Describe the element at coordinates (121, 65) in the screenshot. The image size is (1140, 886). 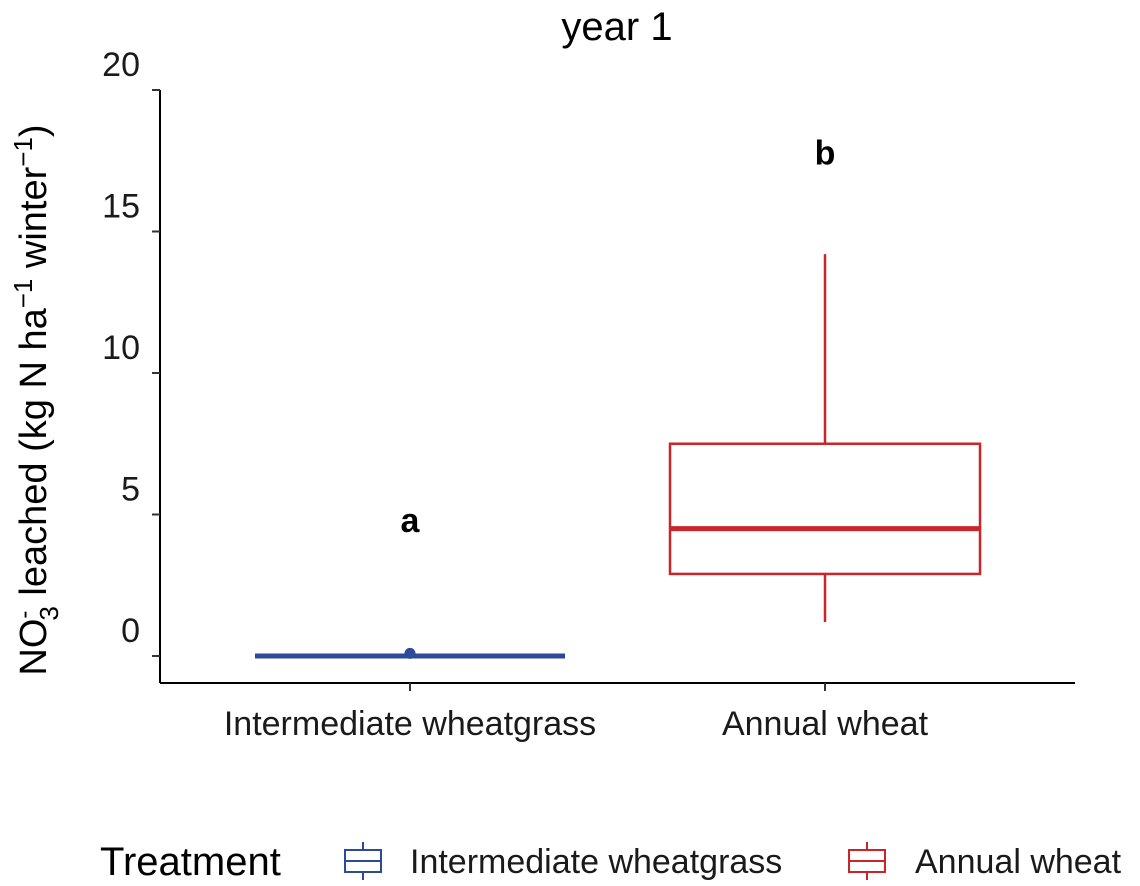
I see `y-tick-label: 20` at that location.